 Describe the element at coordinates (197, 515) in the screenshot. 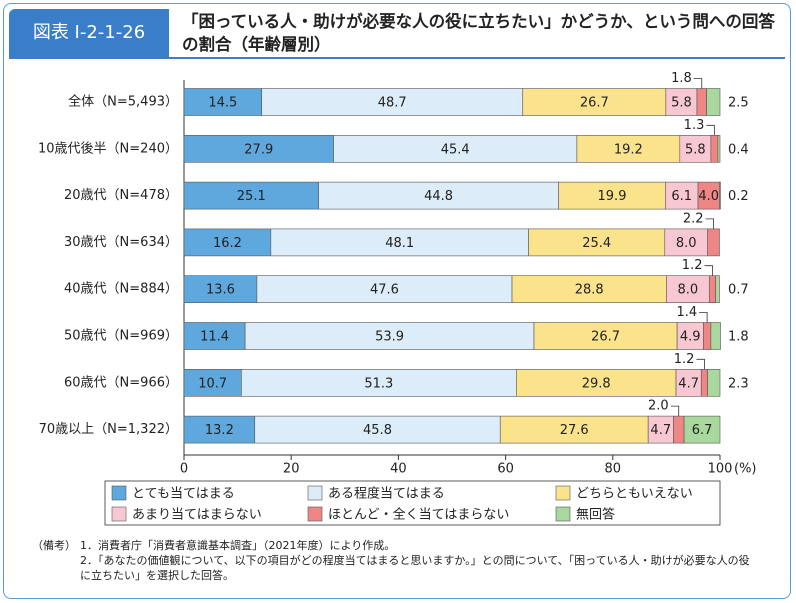

I see `legend-label: あまり当てはまらない` at that location.